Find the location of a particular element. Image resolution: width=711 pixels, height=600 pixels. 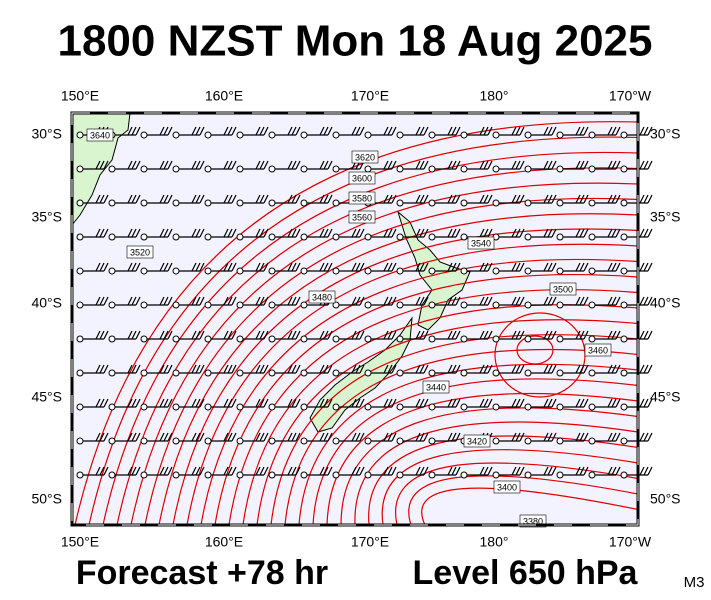

contour-label: 3540 is located at coordinates (481, 243).